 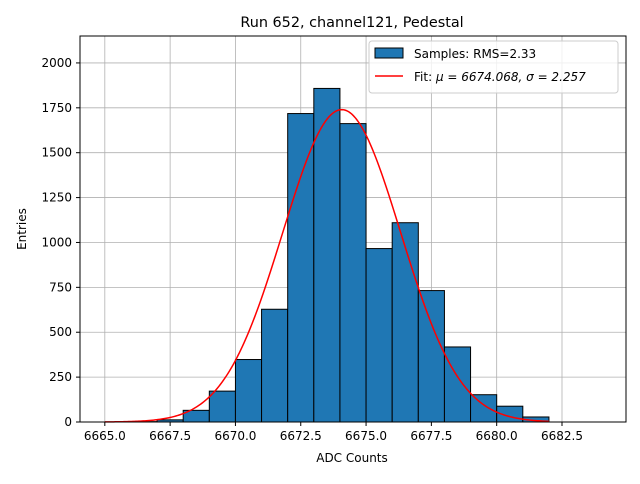 I want to click on y-tick-label: 1000, so click(x=56, y=242).